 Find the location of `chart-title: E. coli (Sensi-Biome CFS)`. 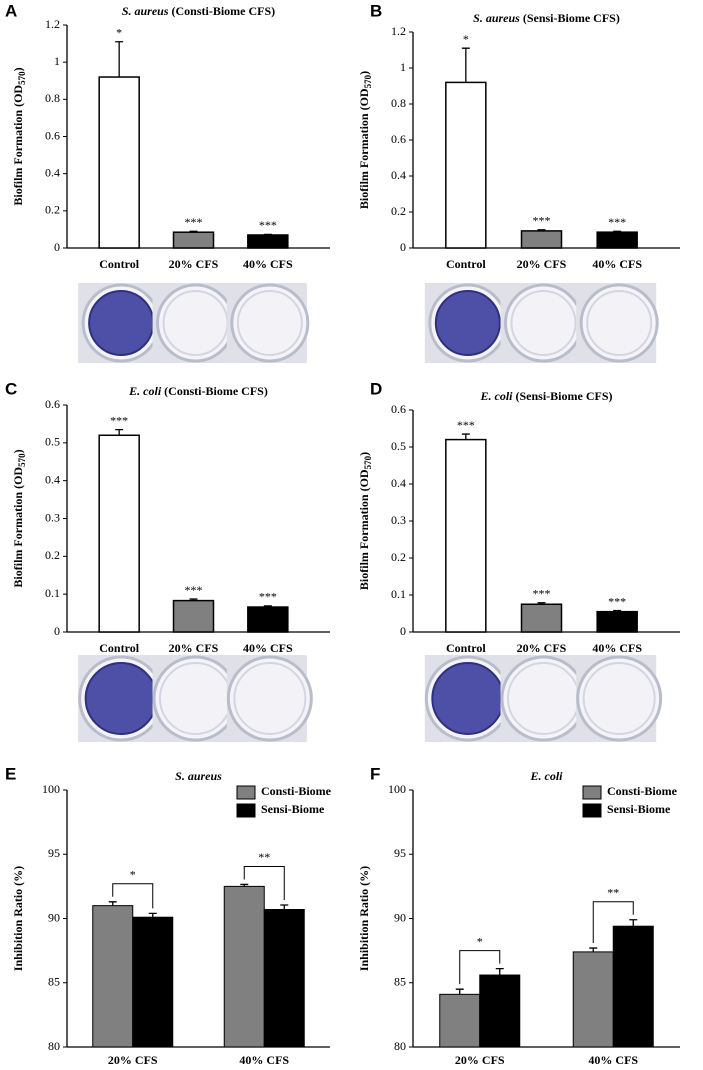

chart-title: E. coli (Sensi-Biome CFS) is located at coordinates (546, 396).